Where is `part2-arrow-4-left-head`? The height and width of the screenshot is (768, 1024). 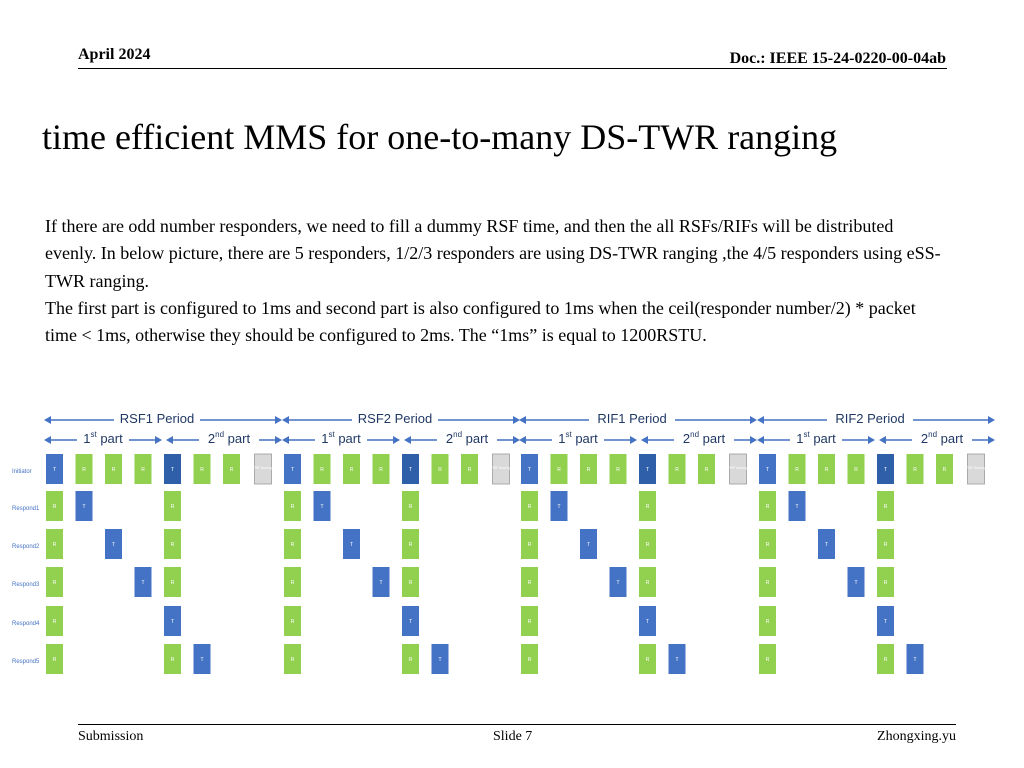 part2-arrow-4-left-head is located at coordinates (882, 440).